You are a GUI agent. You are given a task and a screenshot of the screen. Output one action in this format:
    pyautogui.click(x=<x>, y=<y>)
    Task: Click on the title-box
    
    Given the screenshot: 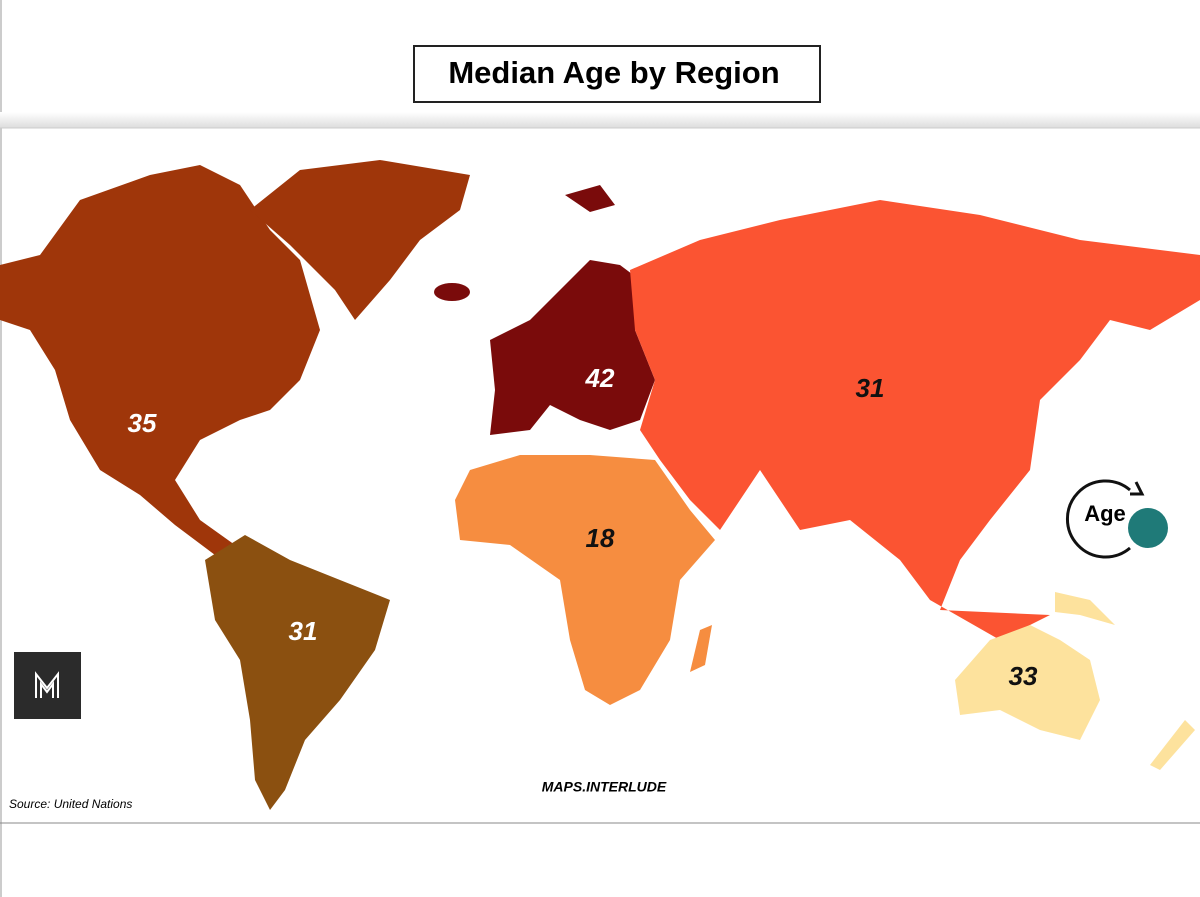 What is the action you would take?
    pyautogui.click(x=617, y=74)
    